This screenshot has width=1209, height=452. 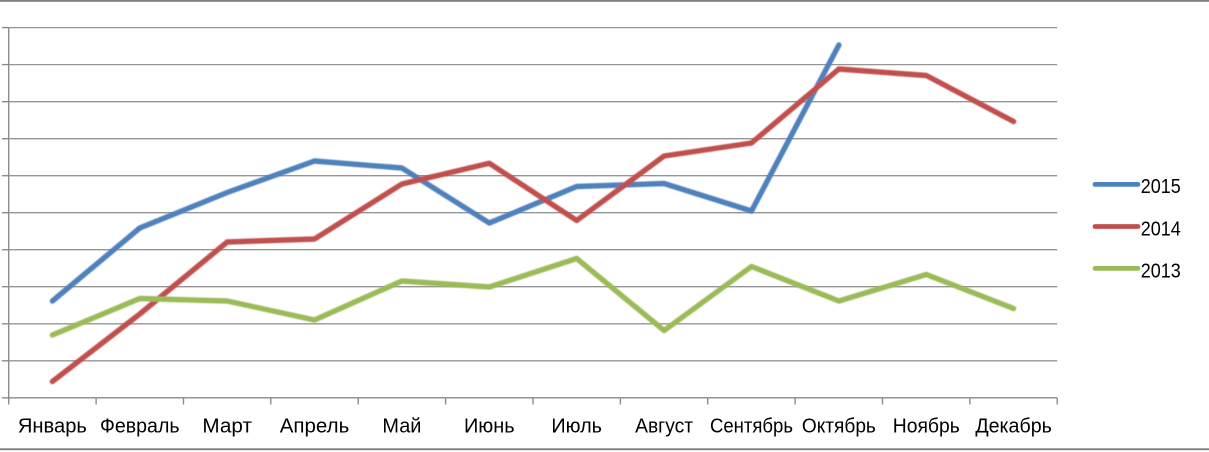 What do you see at coordinates (52, 426) in the screenshot?
I see `svg-text: Январь` at bounding box center [52, 426].